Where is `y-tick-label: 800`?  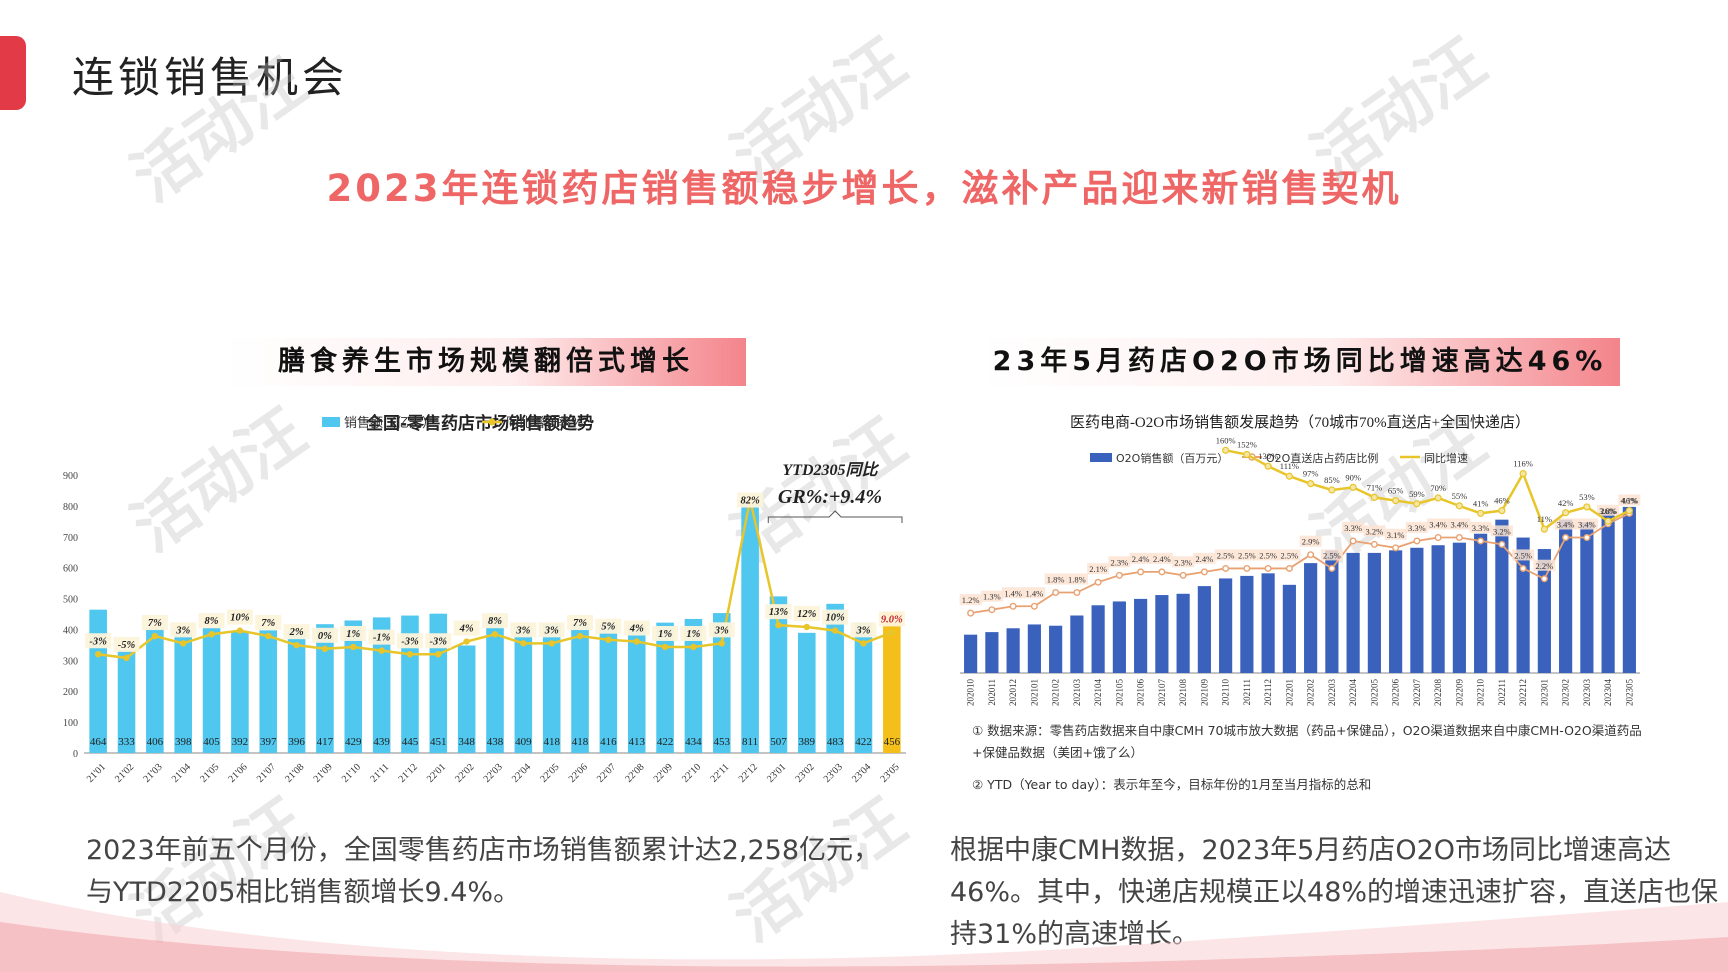 y-tick-label: 800 is located at coordinates (70, 507).